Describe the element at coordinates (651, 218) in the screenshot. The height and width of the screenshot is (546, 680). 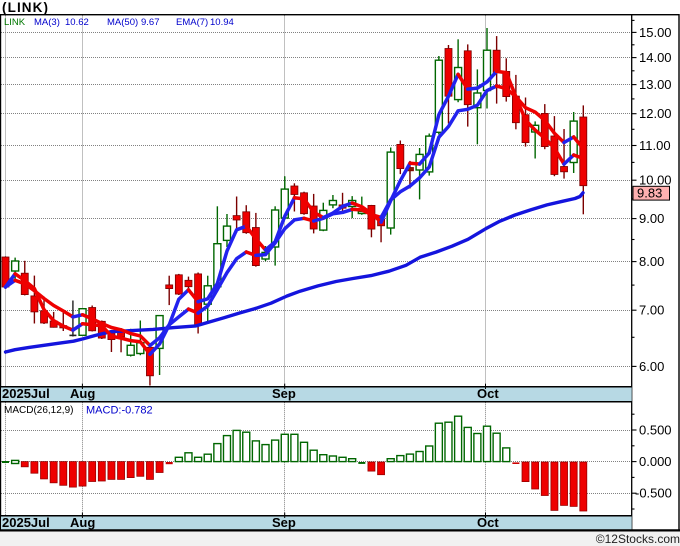
I see `svg-text: 9.00` at that location.